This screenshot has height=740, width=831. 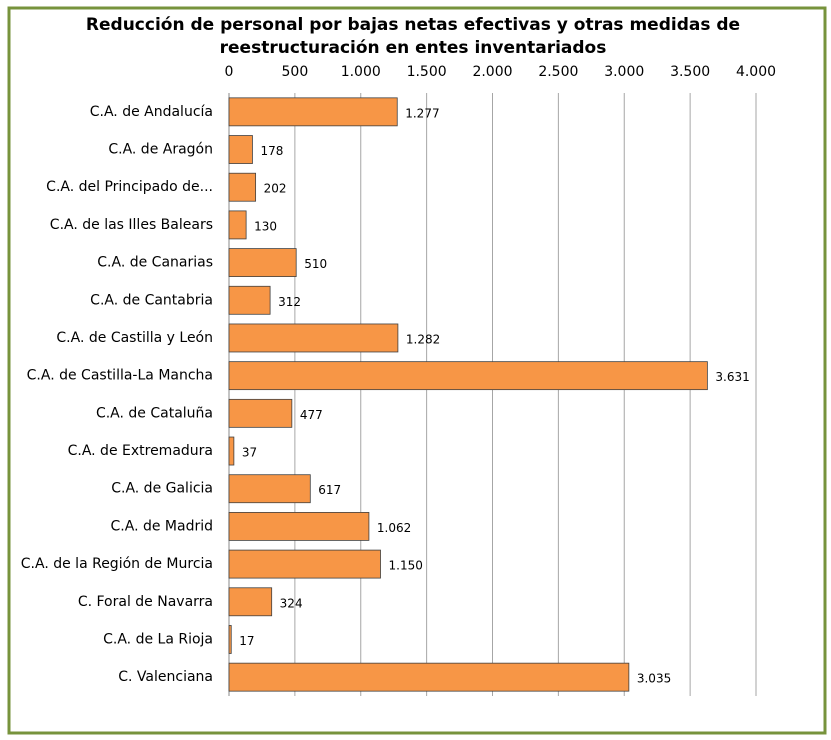 I want to click on y-tick-label: C.A. de Aragón, so click(x=160, y=150).